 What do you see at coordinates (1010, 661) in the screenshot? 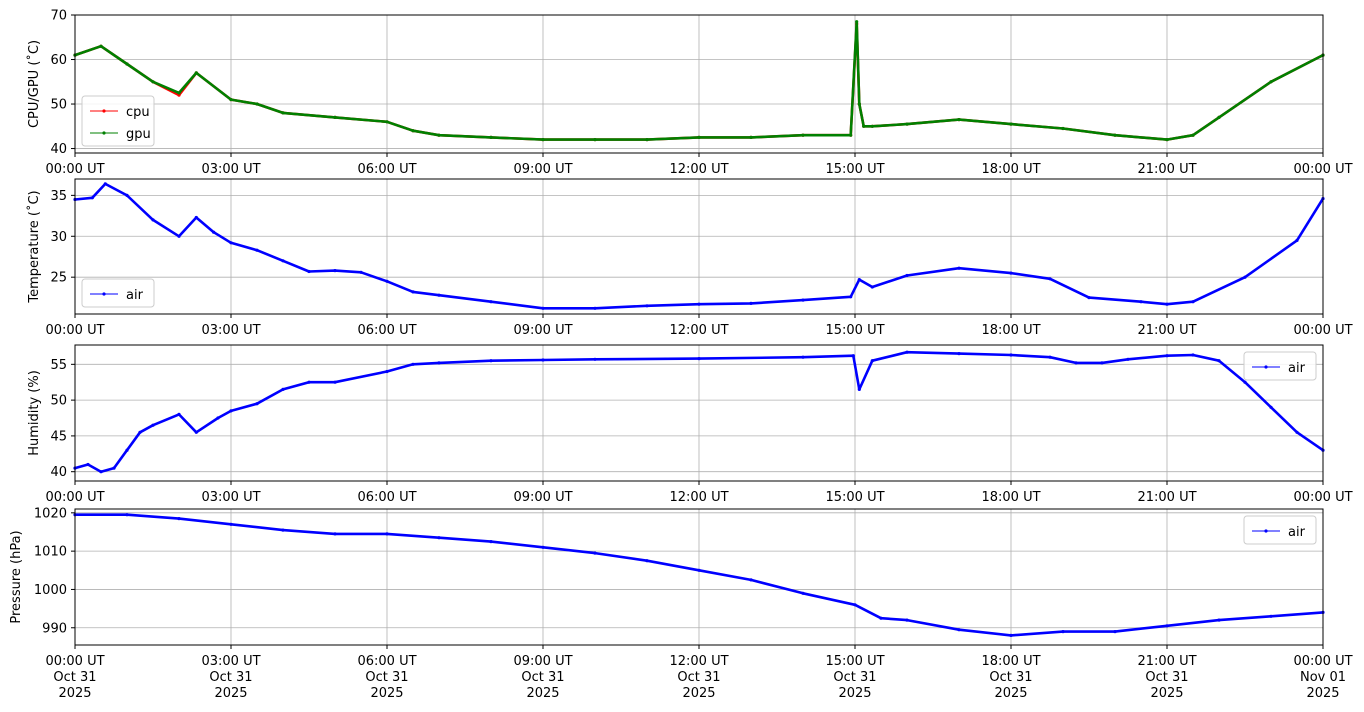
I see `x-tick-label: 18:00 UT` at bounding box center [1010, 661].